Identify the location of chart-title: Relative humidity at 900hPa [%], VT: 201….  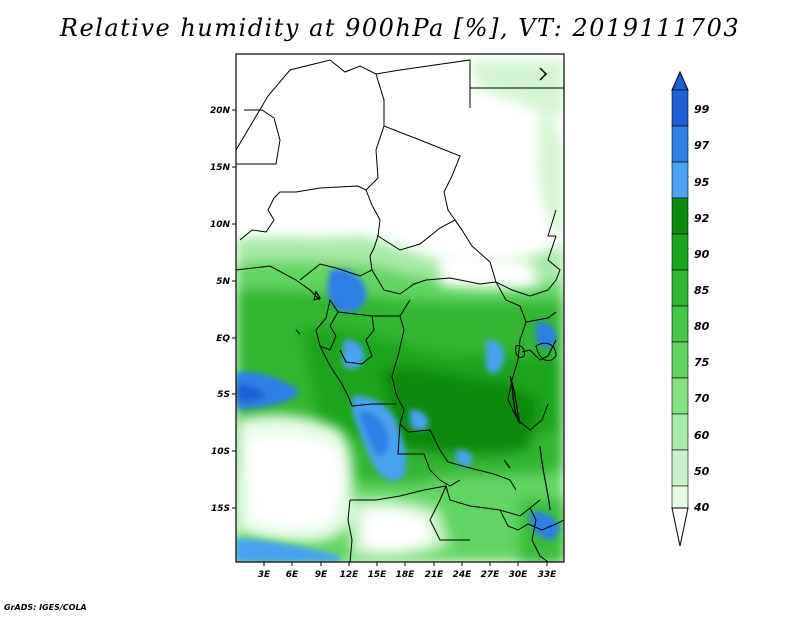
(400, 28).